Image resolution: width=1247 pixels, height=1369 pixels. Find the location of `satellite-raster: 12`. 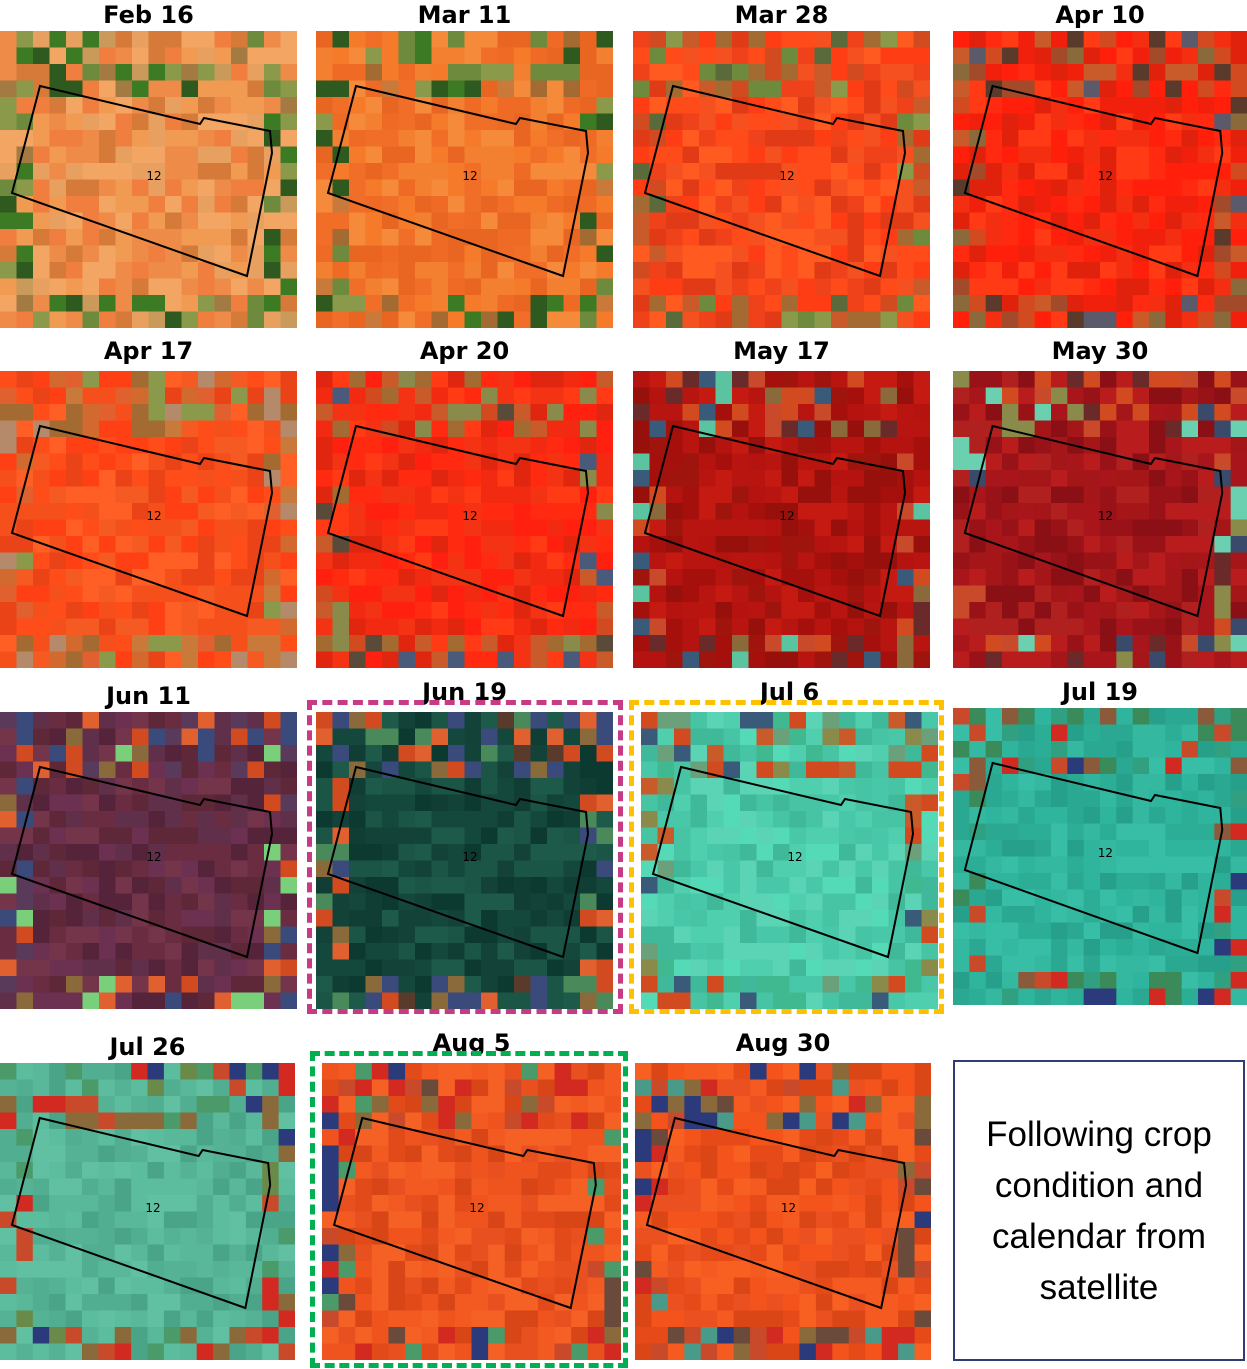

satellite-raster: 12 is located at coordinates (148, 860).